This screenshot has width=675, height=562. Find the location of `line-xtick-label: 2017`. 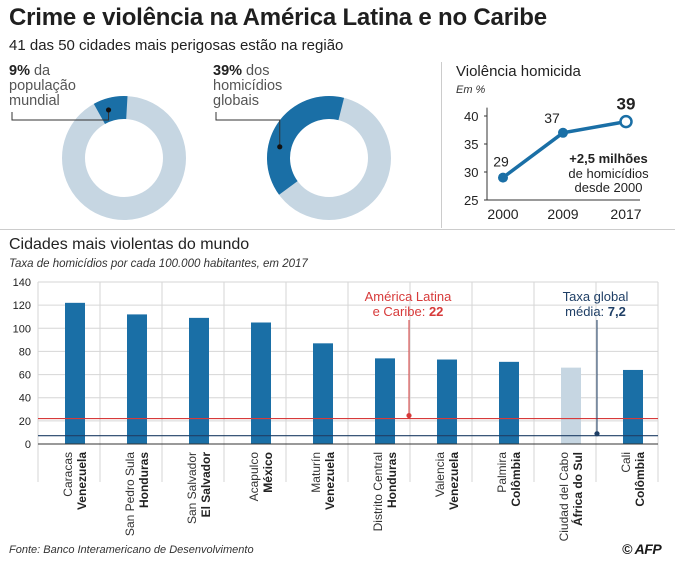

line-xtick-label: 2017 is located at coordinates (625, 214).